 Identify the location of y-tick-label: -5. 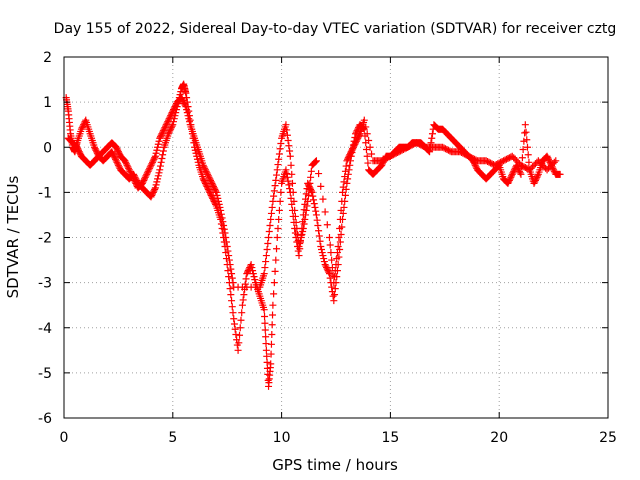
(45, 374).